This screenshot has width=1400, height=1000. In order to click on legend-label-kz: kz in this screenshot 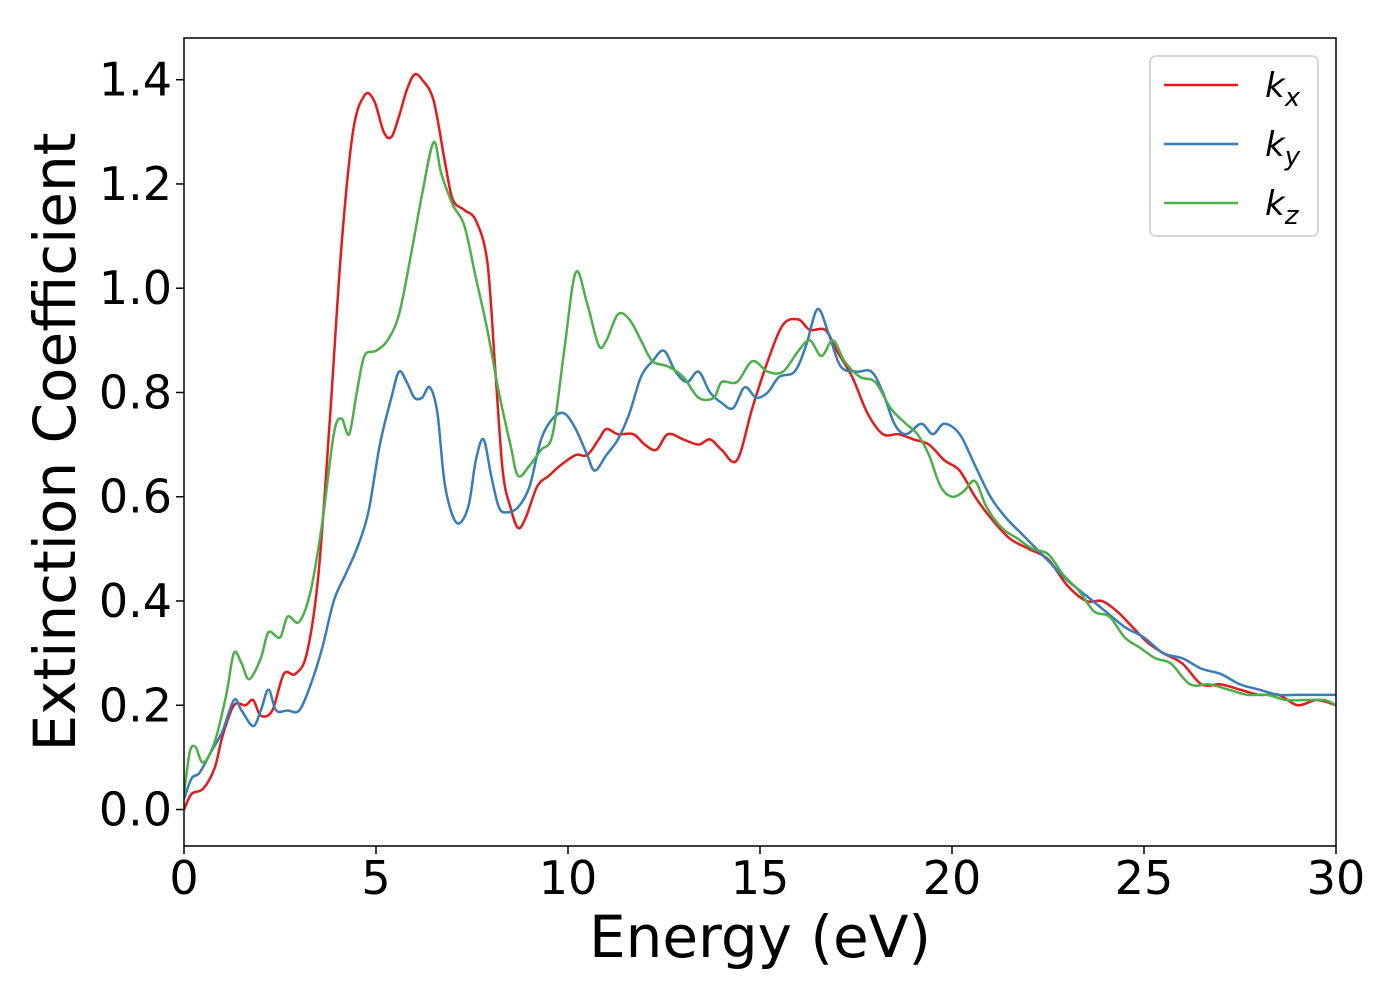, I will do `click(1282, 207)`.